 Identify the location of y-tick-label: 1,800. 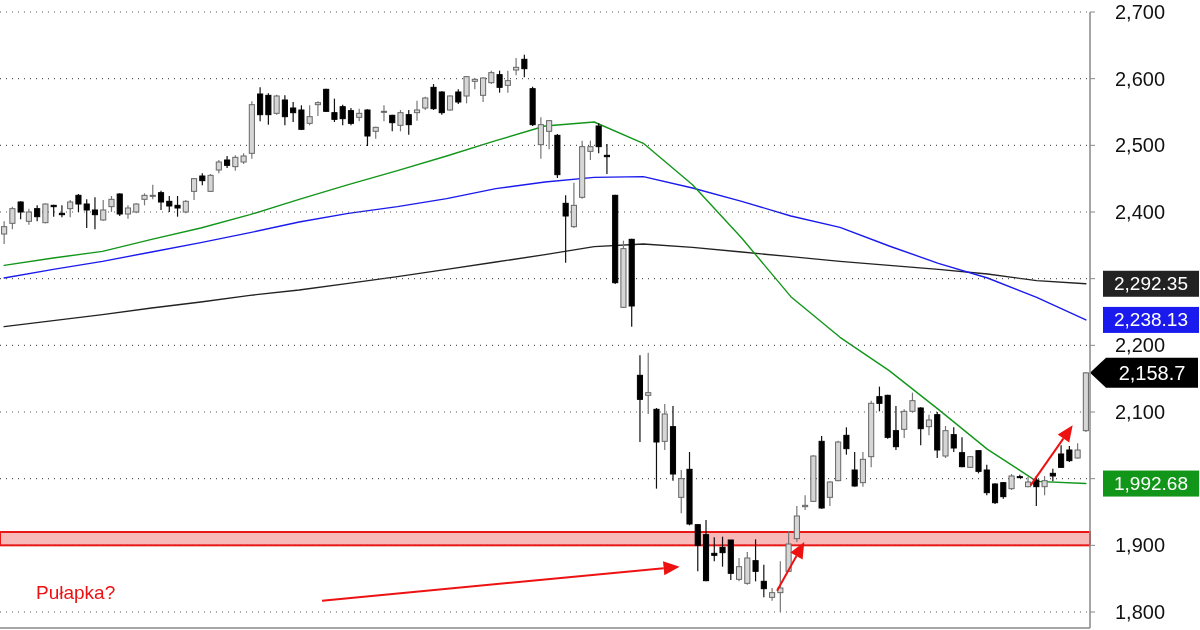
(1140, 612).